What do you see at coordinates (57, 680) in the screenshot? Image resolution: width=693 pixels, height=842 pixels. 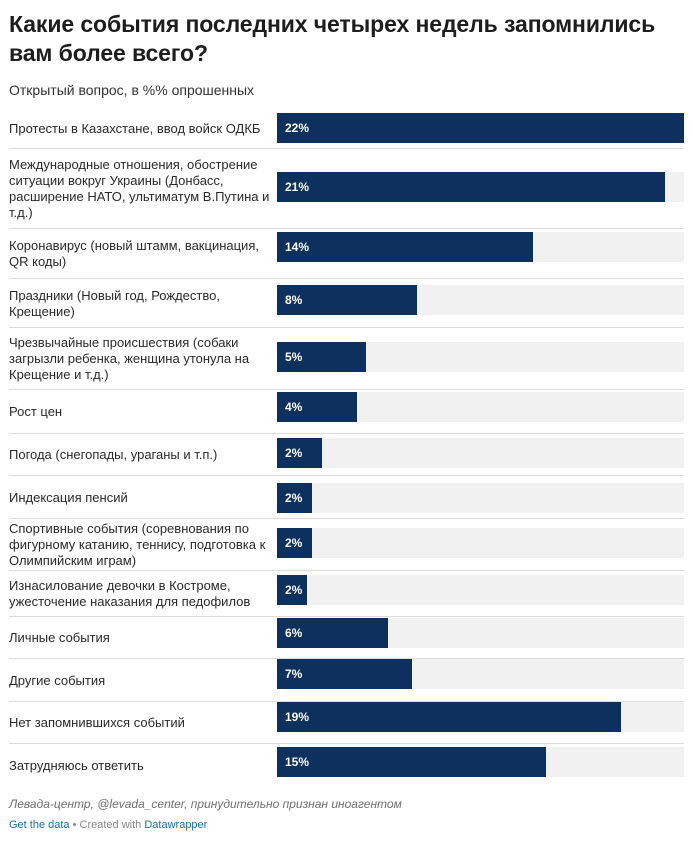 I see `category-label: Другие события` at bounding box center [57, 680].